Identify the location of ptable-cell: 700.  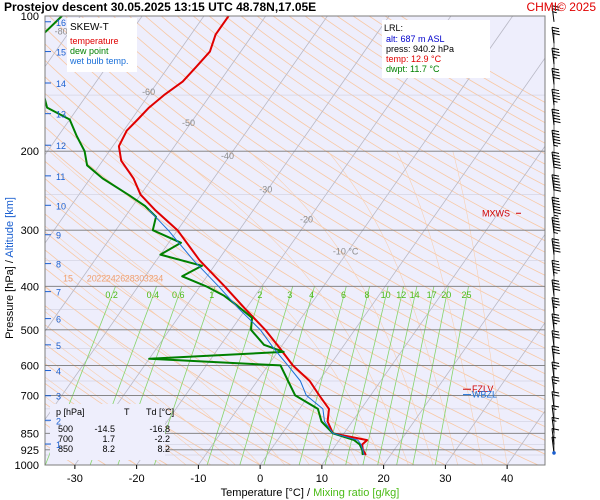
(65, 439).